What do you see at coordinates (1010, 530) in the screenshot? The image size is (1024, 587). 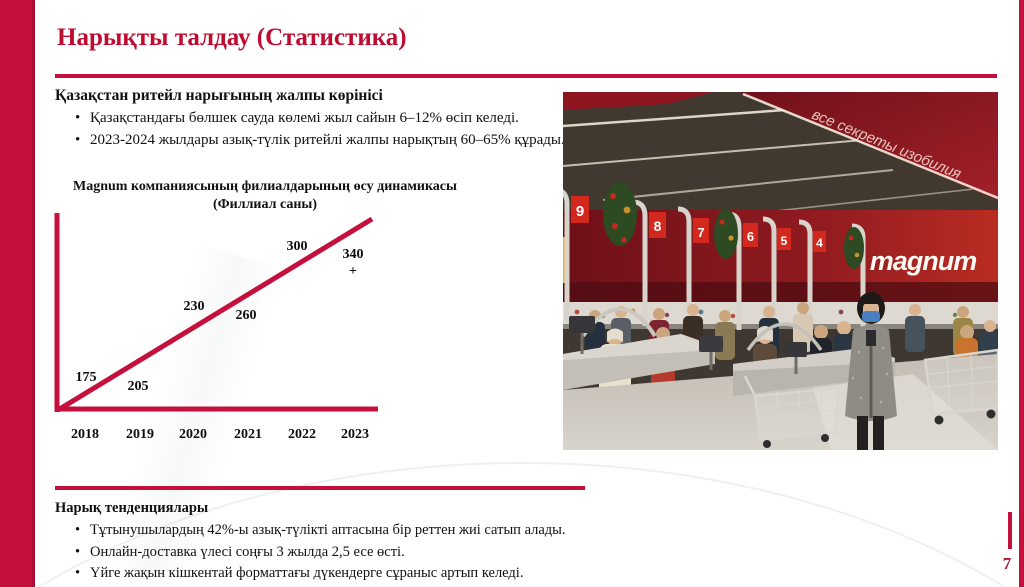 I see `page-tick` at bounding box center [1010, 530].